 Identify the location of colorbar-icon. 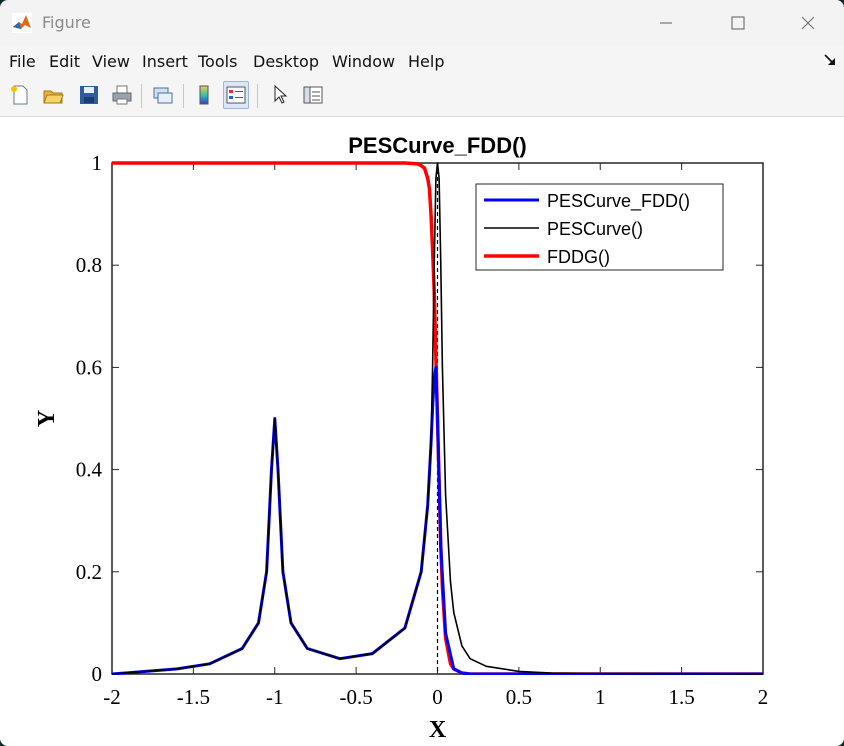
(204, 95).